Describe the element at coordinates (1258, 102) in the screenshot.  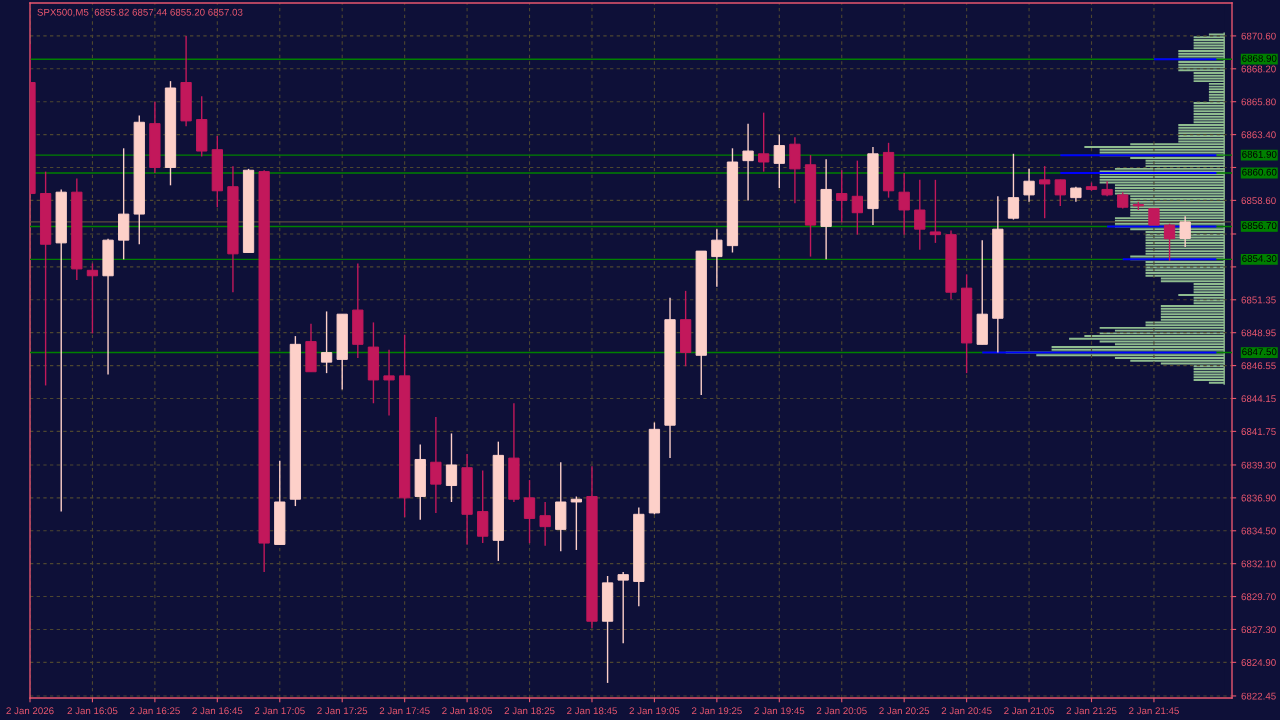
I see `y-tick-label: 6865.80` at that location.